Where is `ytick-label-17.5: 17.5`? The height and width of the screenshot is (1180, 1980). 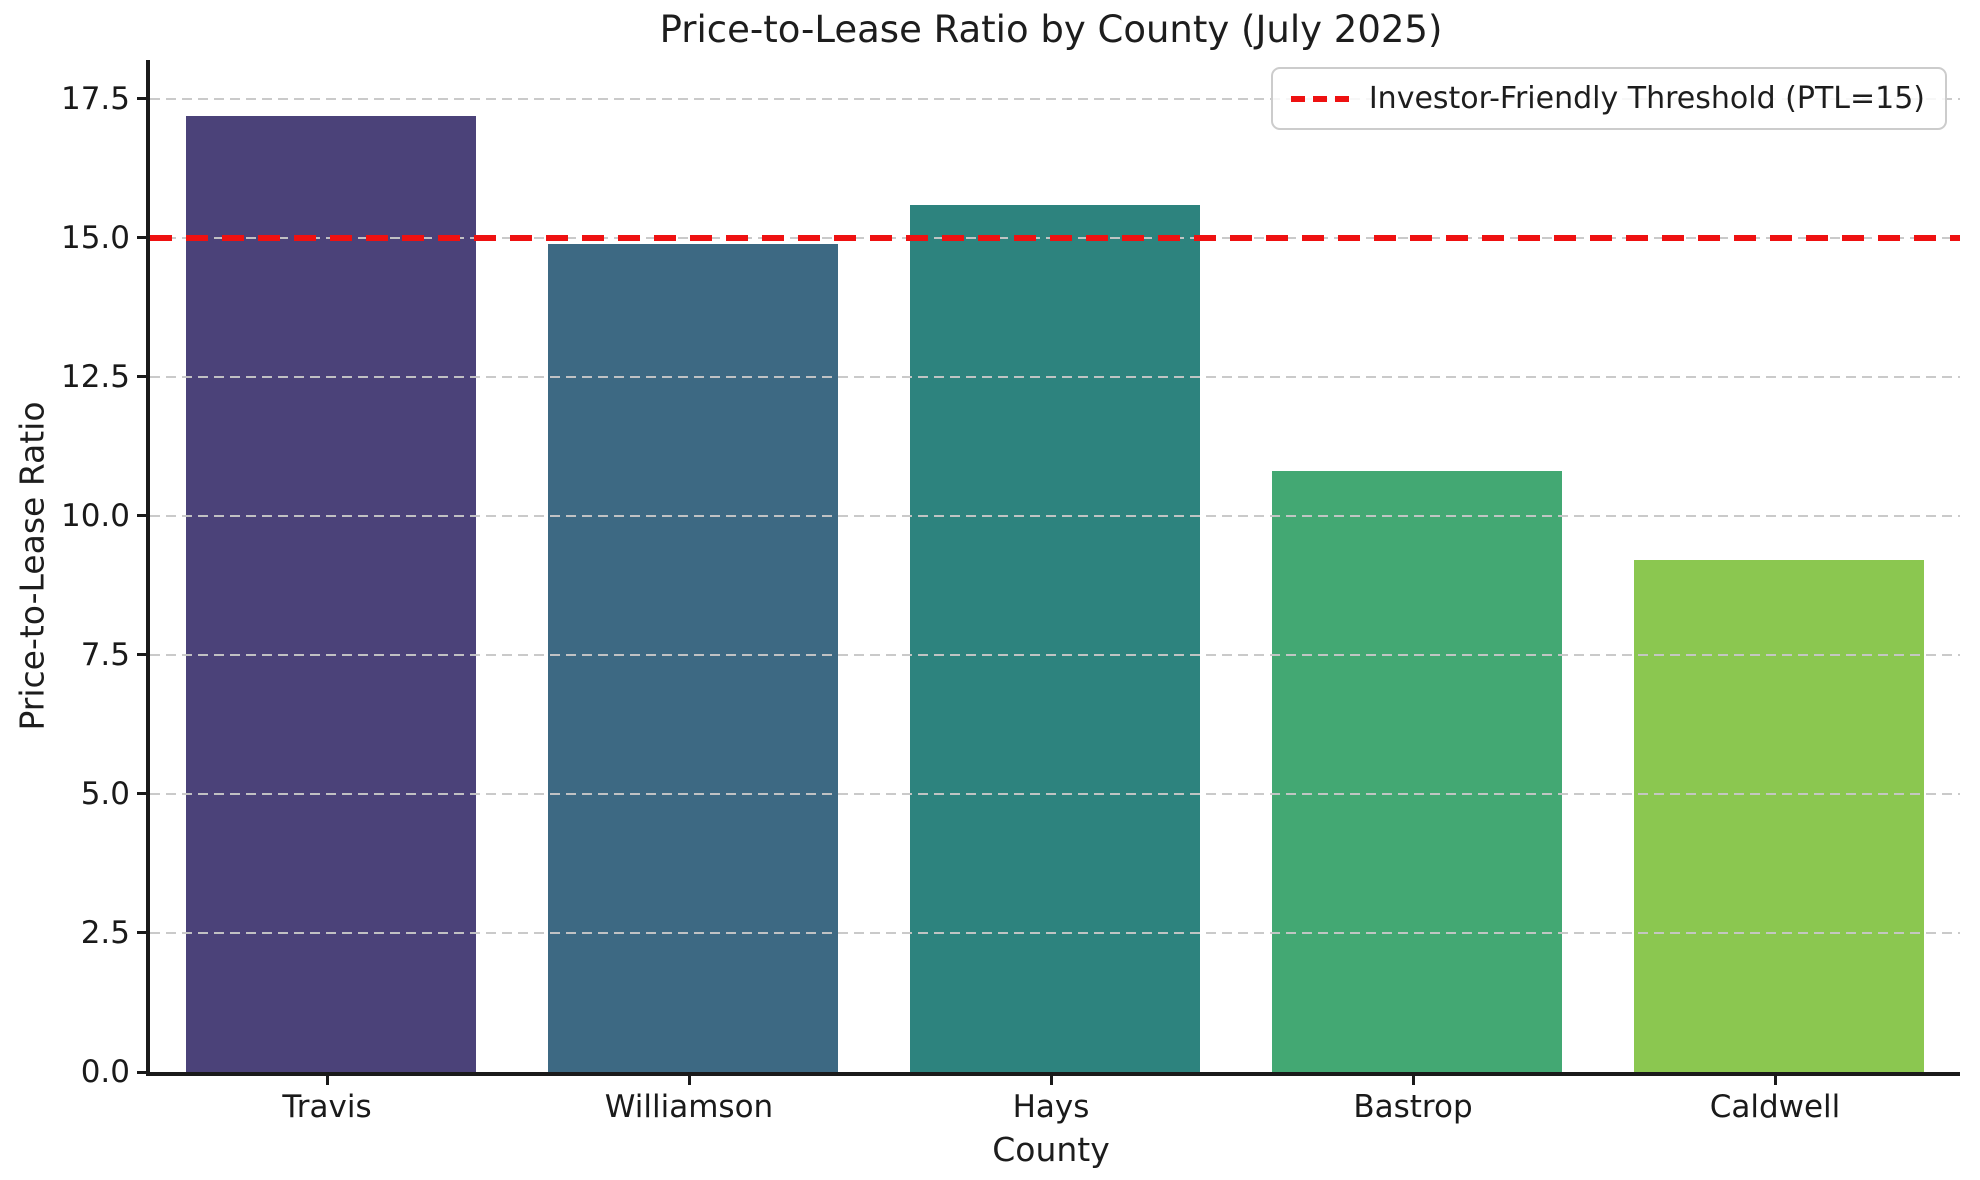
ytick-label-17.5: 17.5 is located at coordinates (95, 98).